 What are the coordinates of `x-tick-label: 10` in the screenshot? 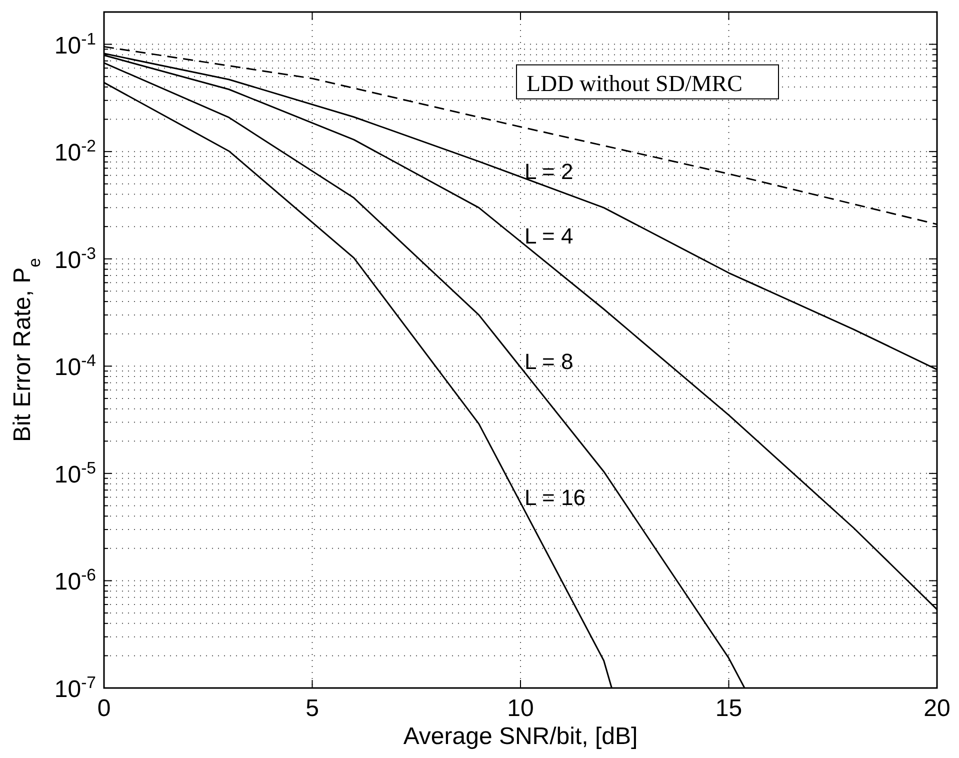 It's located at (520, 708).